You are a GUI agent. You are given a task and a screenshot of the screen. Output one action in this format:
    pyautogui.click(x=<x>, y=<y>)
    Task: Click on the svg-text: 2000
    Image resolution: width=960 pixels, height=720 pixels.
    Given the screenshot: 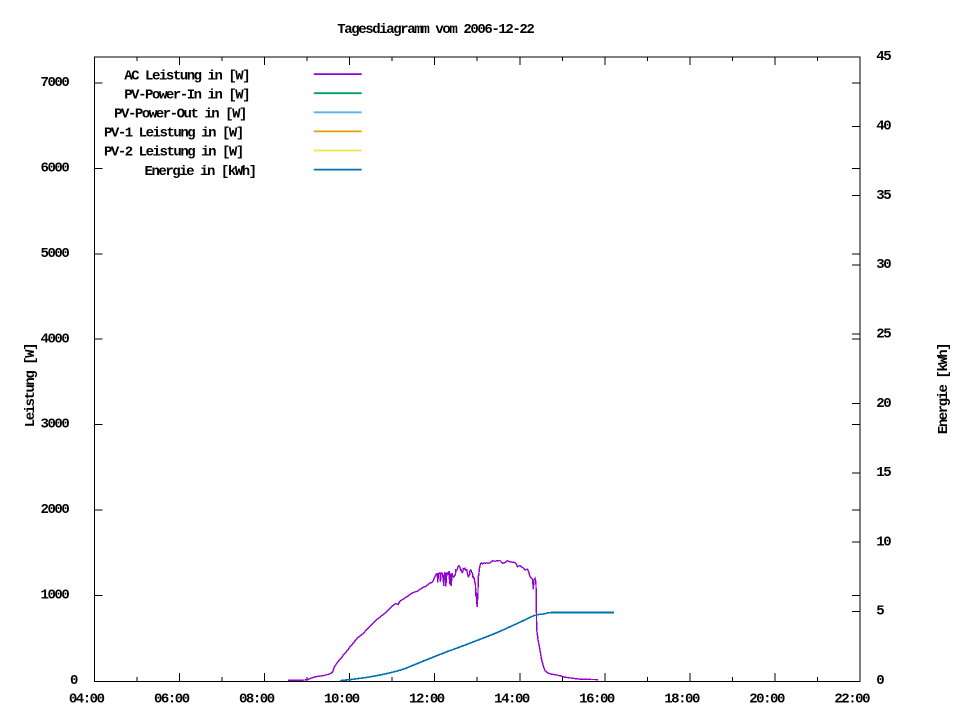 What is the action you would take?
    pyautogui.click(x=55, y=510)
    